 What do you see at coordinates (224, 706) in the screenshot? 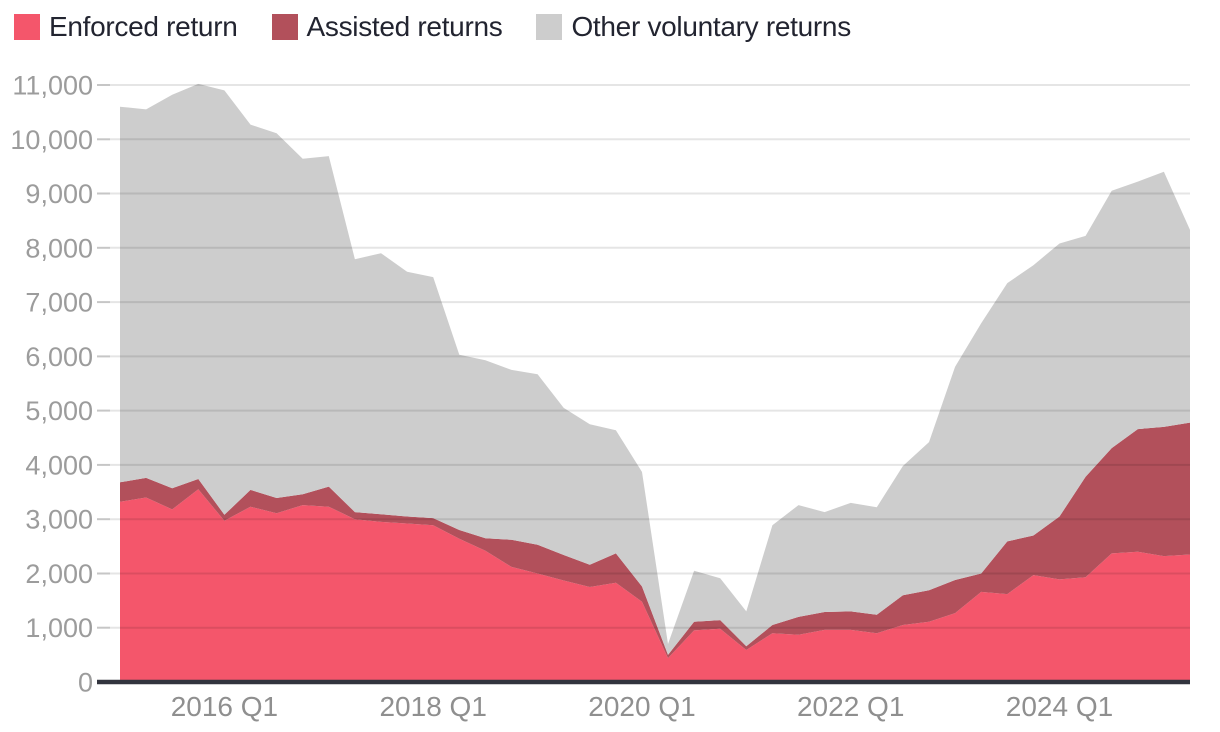
I see `x-axis-label-2016-Q1: 2016 Q1` at bounding box center [224, 706].